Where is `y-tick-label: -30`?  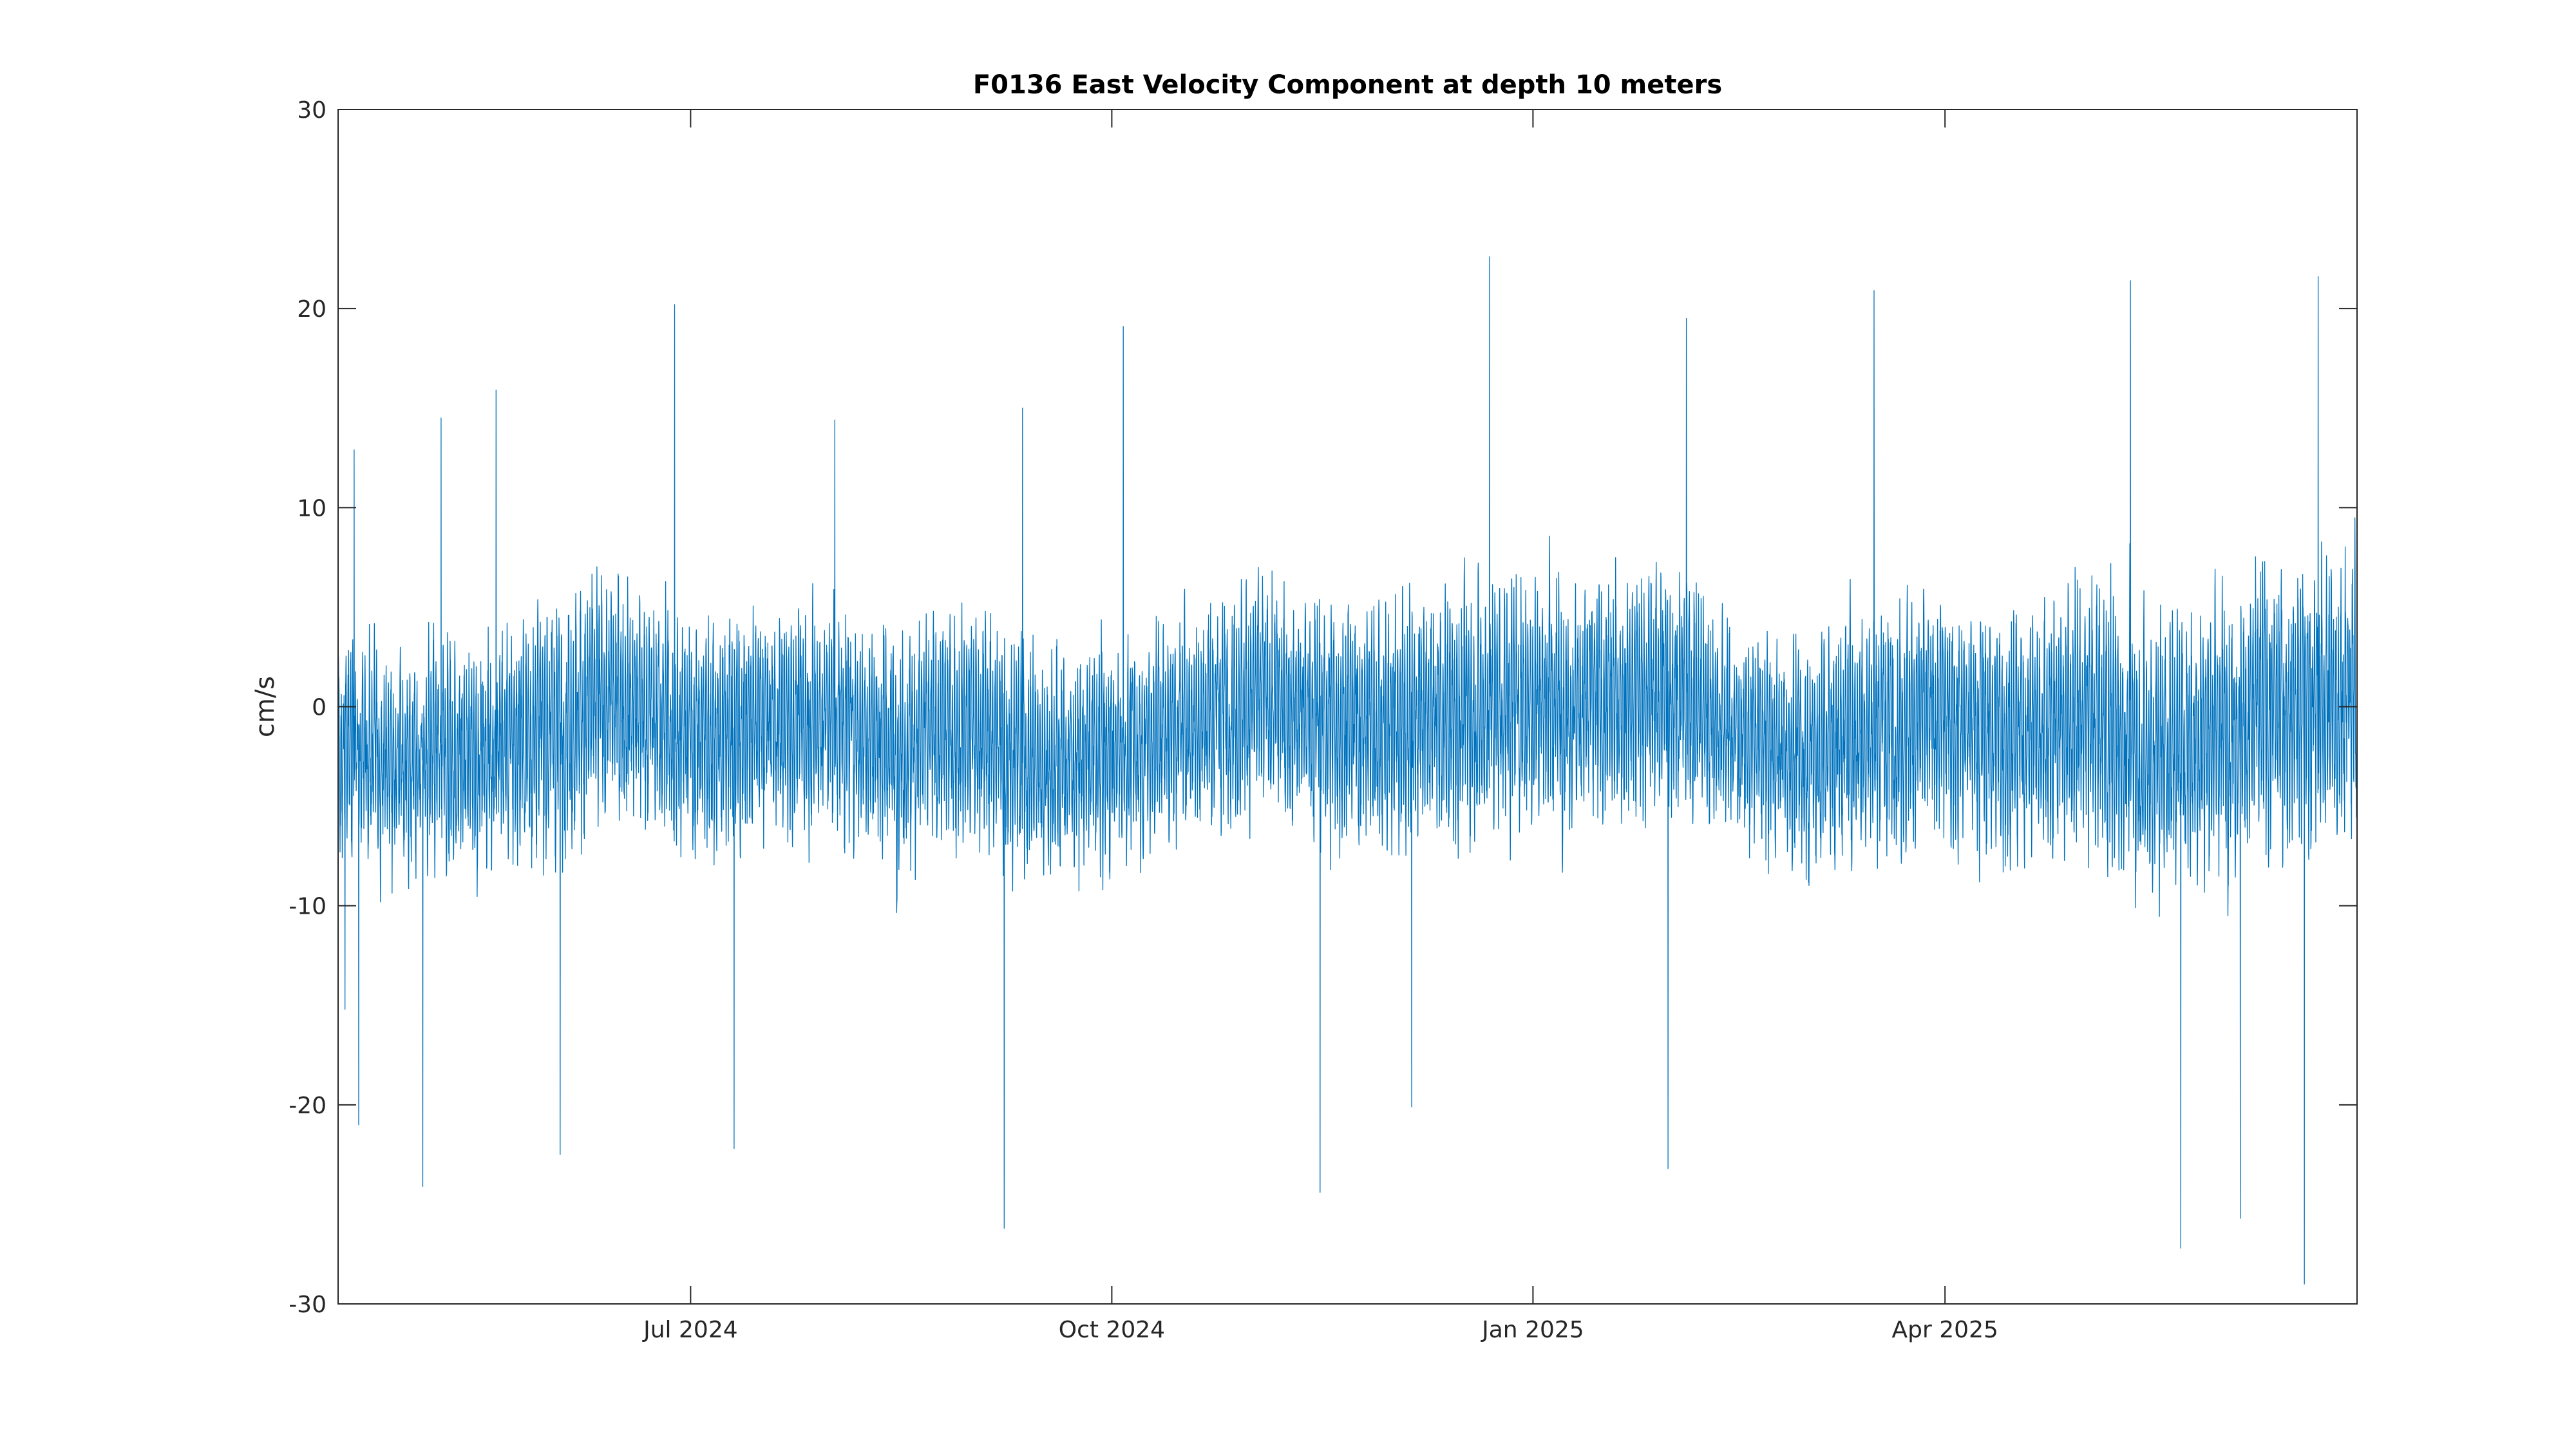
y-tick-label: -30 is located at coordinates (308, 1305).